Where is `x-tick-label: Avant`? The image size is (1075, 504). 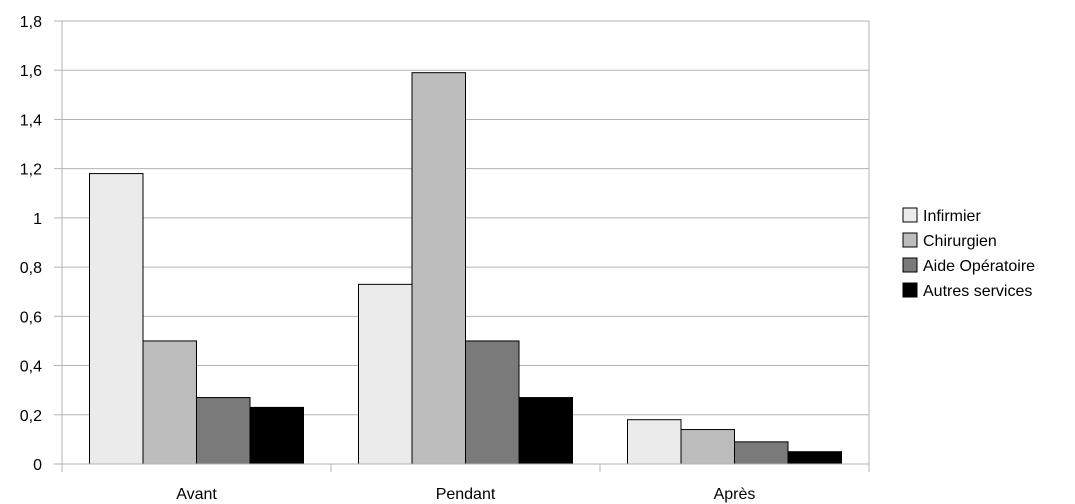
x-tick-label: Avant is located at coordinates (196, 494).